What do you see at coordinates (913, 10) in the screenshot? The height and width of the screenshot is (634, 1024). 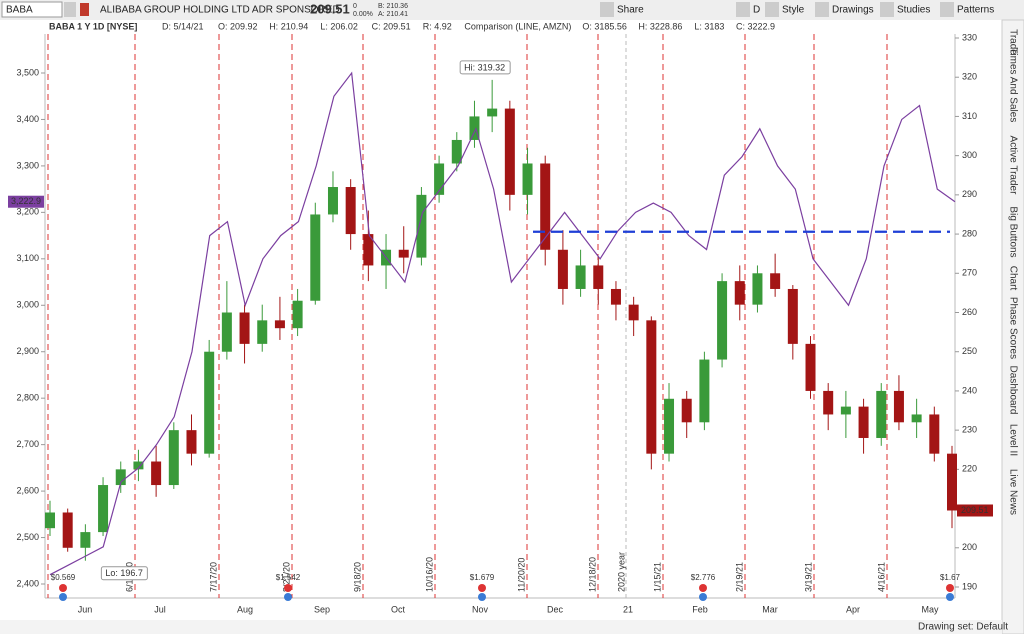 I see `toolbar-button-label: Studies` at bounding box center [913, 10].